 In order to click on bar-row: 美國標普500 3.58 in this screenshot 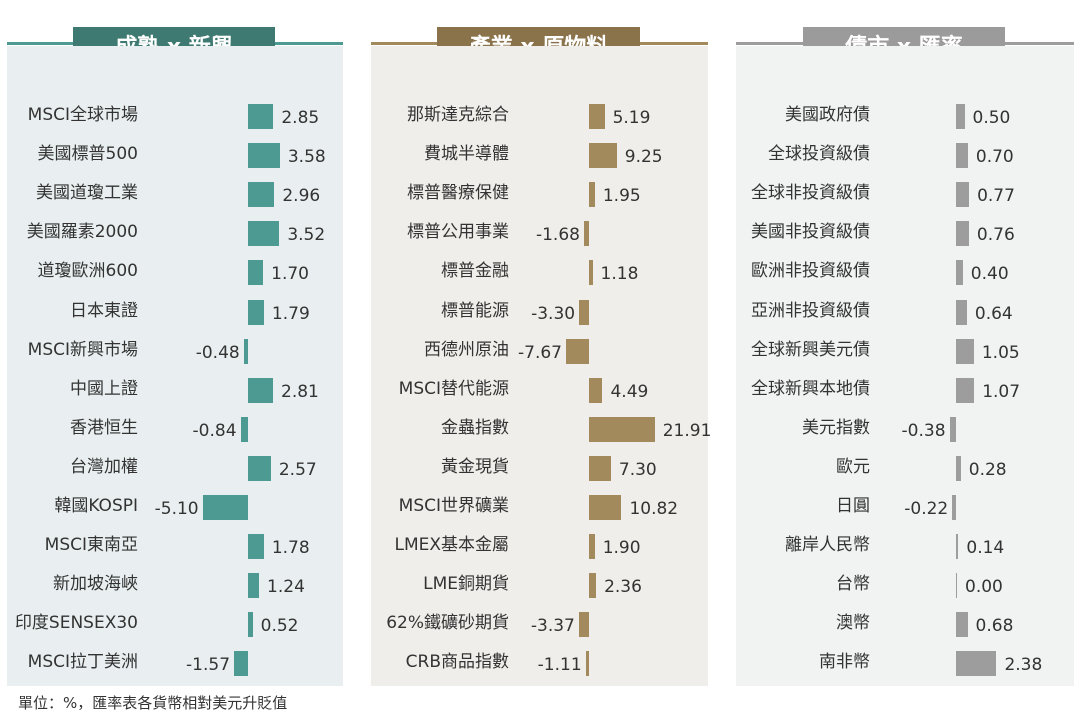, I will do `click(175, 154)`.